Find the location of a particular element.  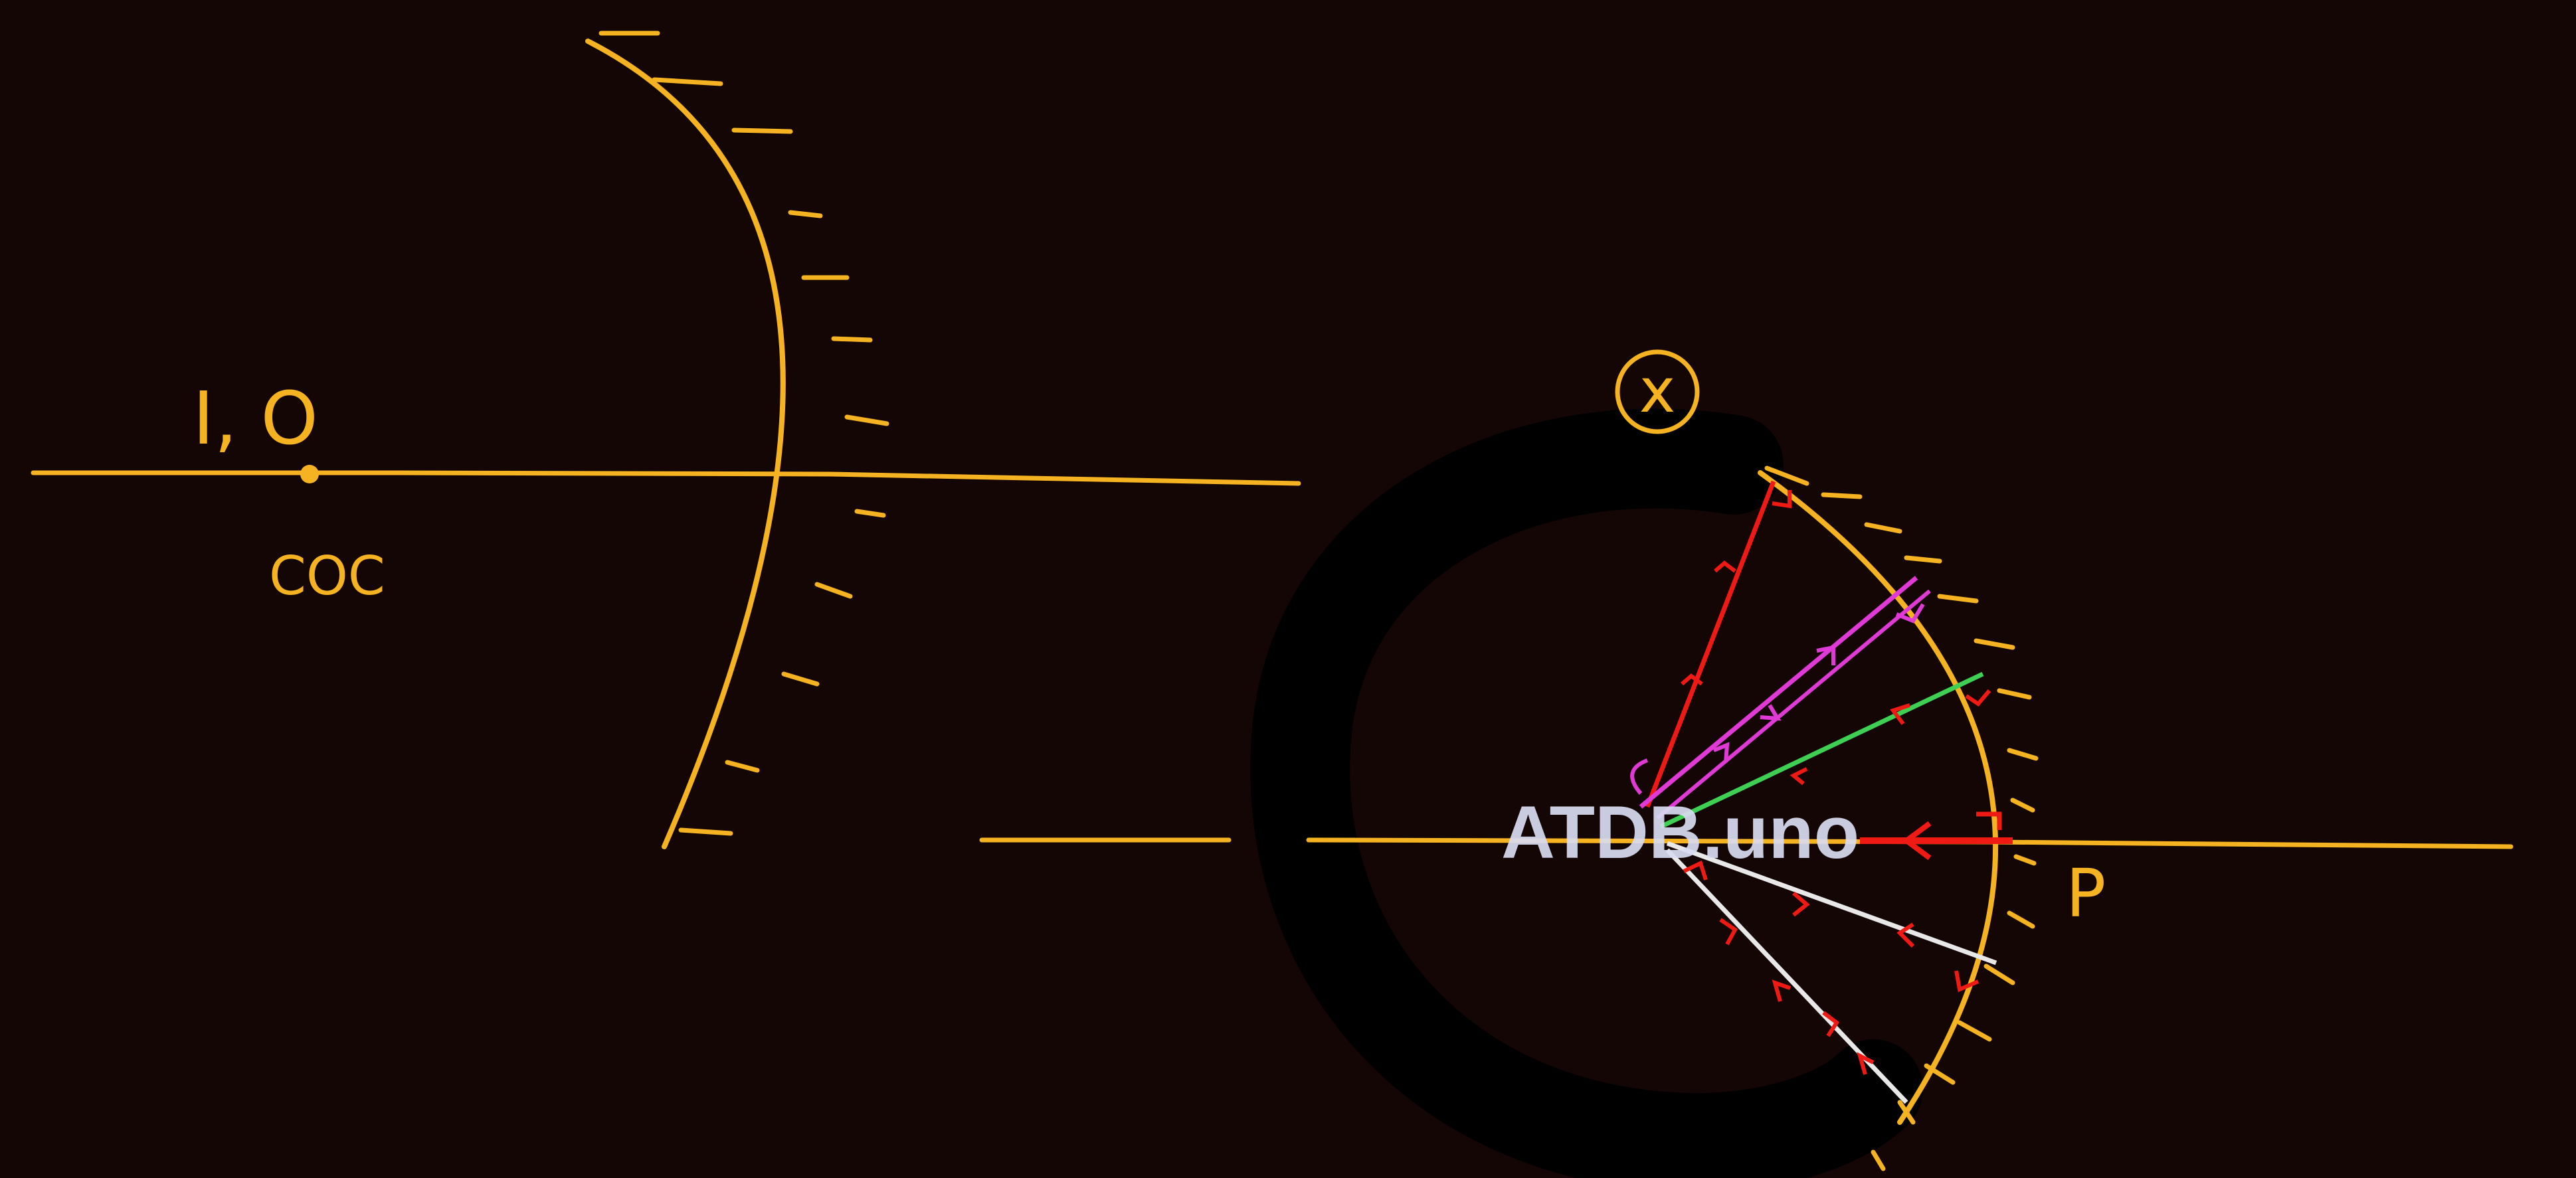

right-concave-mirror is located at coordinates (1878, 797).